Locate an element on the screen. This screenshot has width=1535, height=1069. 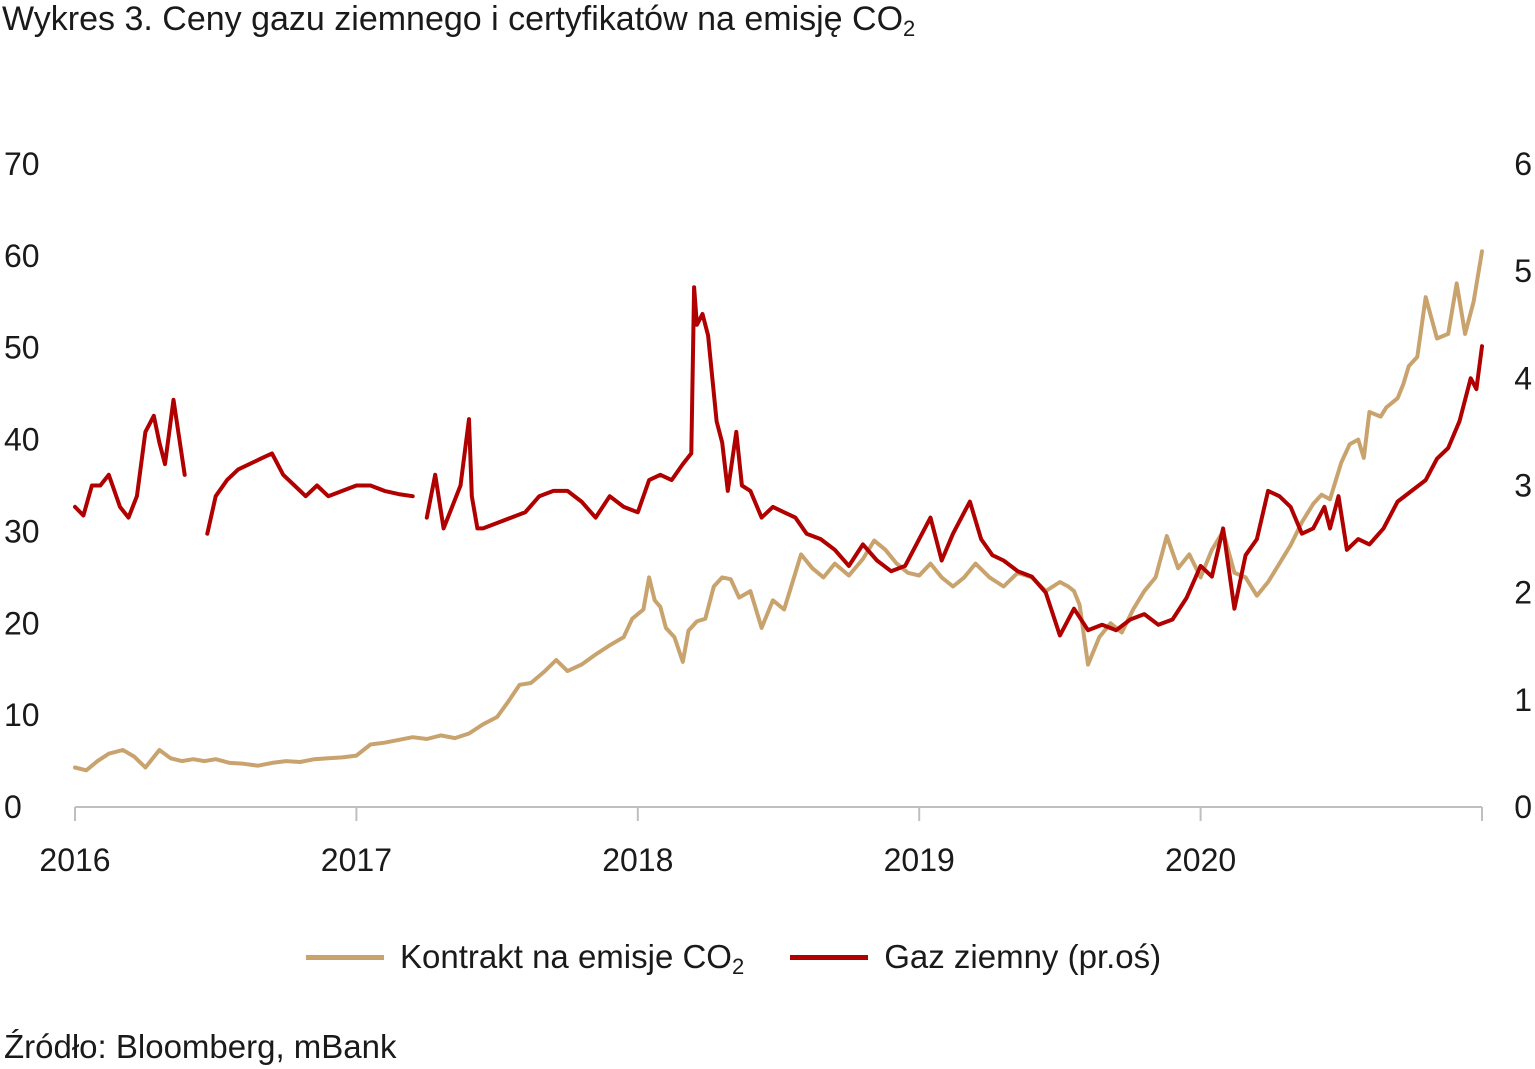
y-right-tick-label: 6 is located at coordinates (1523, 164).